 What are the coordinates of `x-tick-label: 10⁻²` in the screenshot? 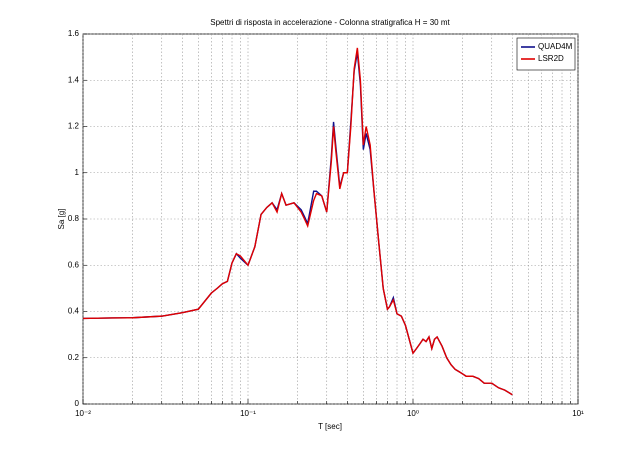 It's located at (83, 413).